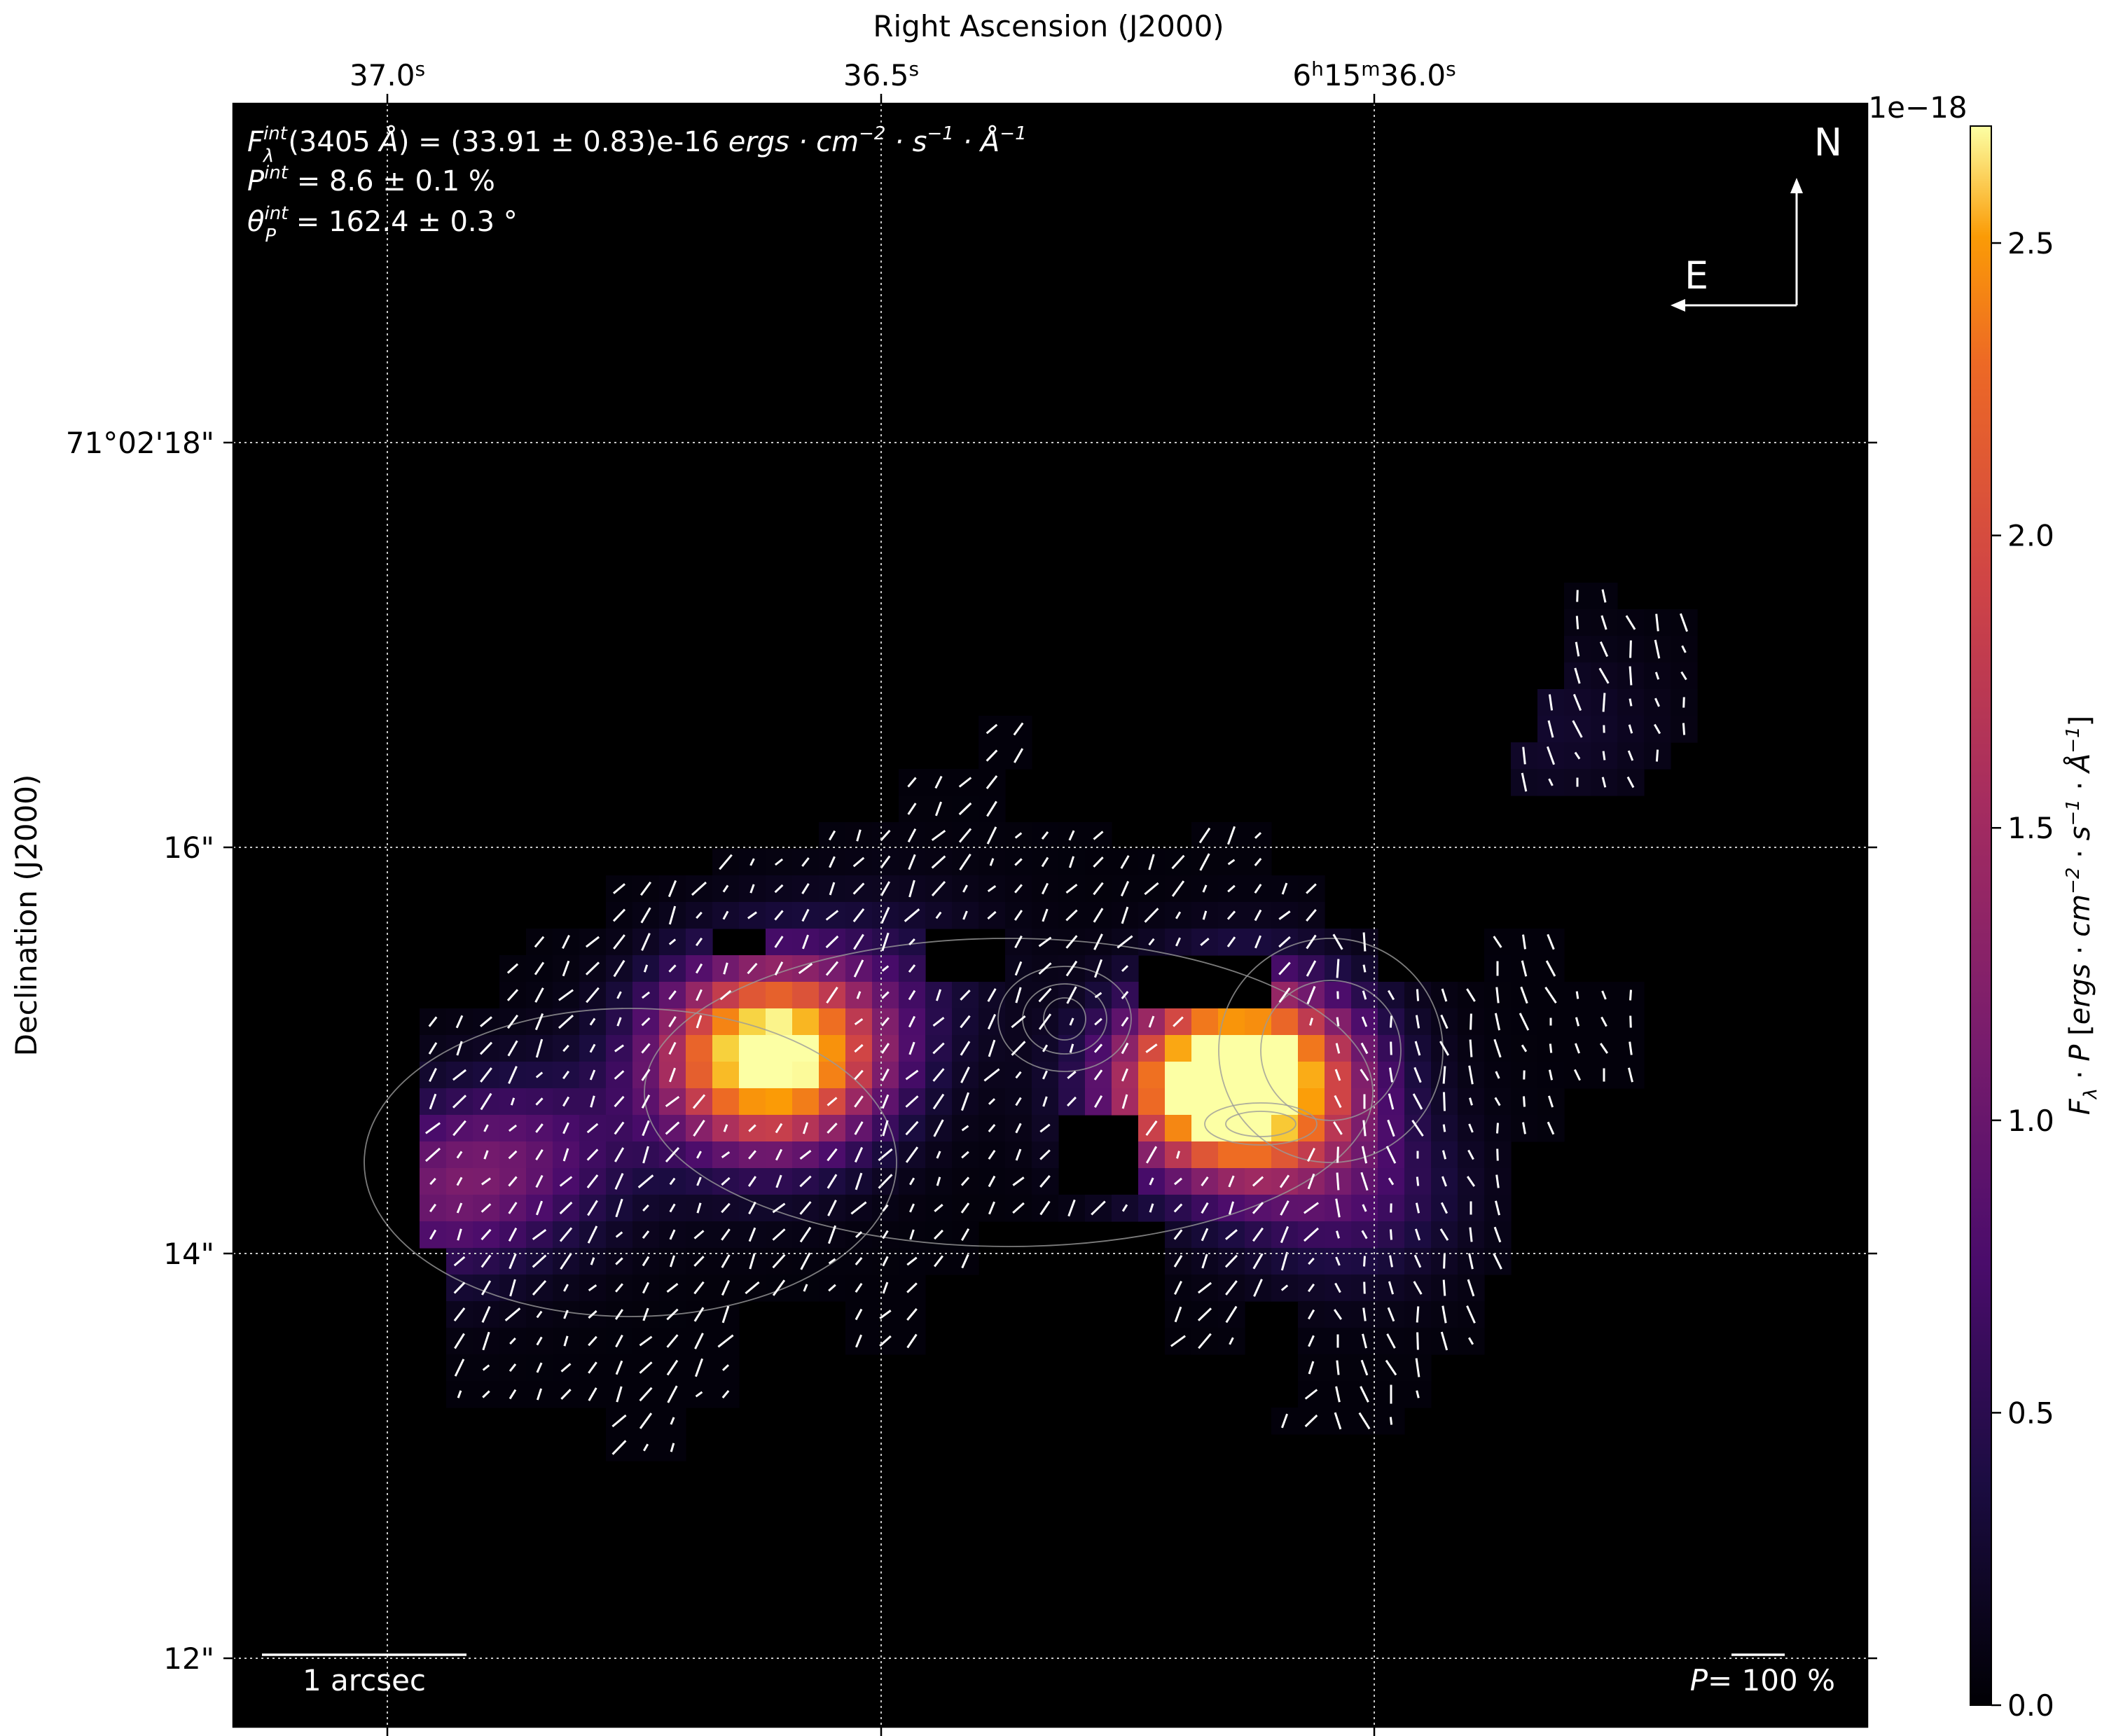 The width and height of the screenshot is (2109, 1736). What do you see at coordinates (2030, 1121) in the screenshot?
I see `colorbar-tick-label: 1.0` at bounding box center [2030, 1121].